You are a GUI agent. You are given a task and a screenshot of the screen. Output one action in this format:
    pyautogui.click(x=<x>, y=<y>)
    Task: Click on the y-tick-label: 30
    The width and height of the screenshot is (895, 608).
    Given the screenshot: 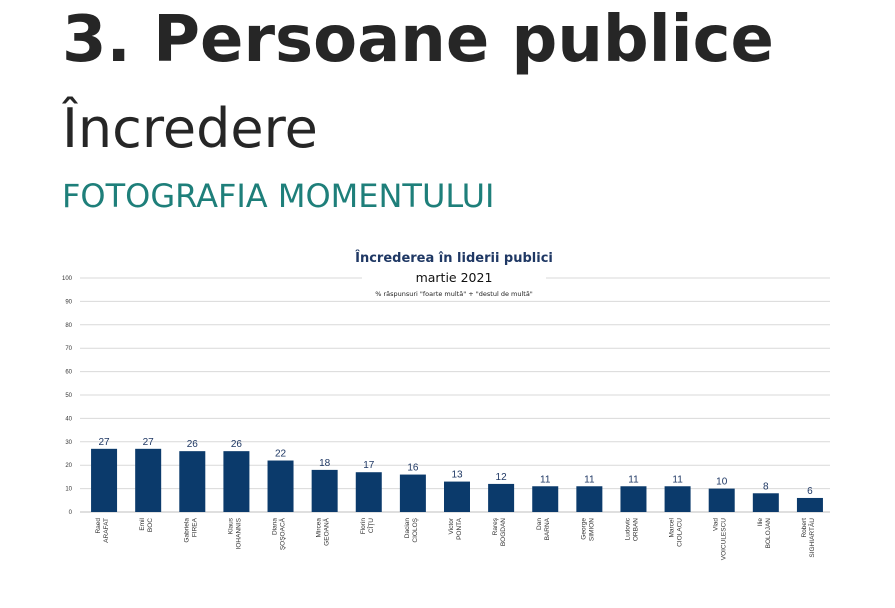 What is the action you would take?
    pyautogui.click(x=68, y=443)
    